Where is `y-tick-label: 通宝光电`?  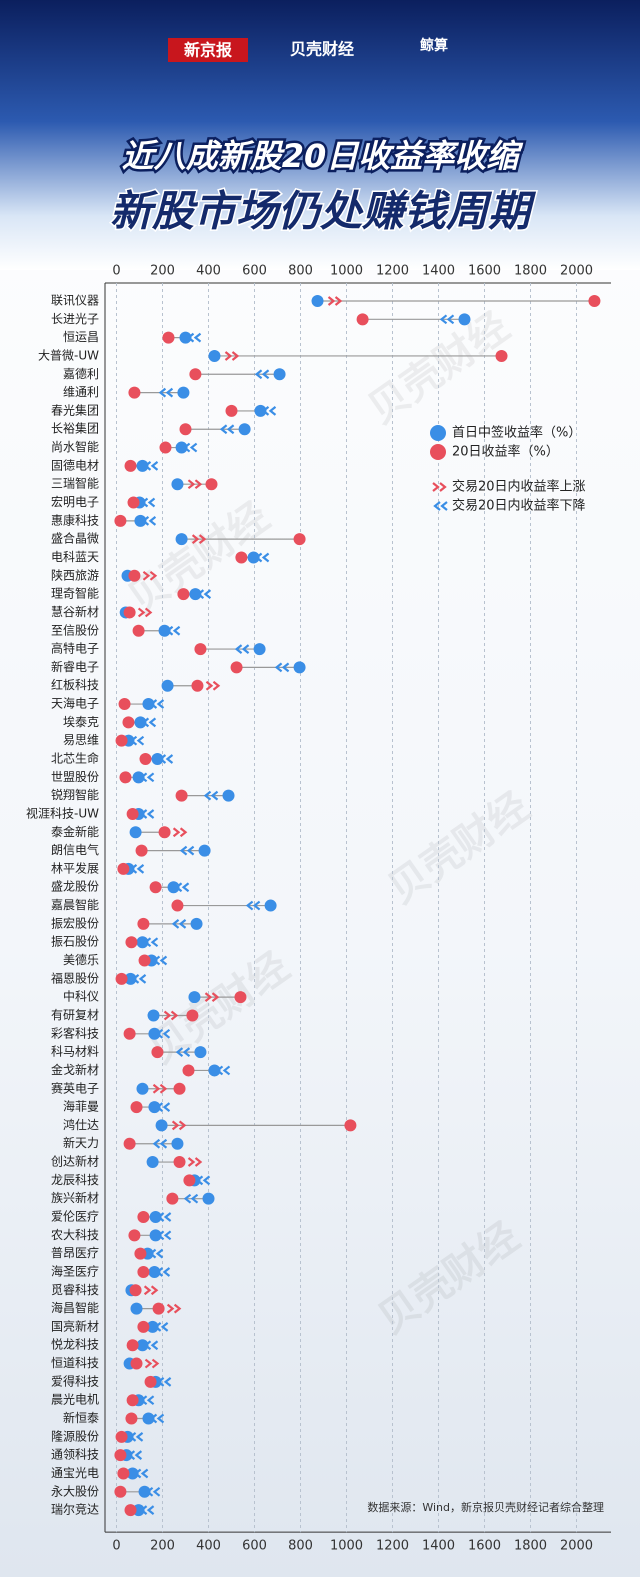
y-tick-label: 通宝光电 is located at coordinates (75, 1473).